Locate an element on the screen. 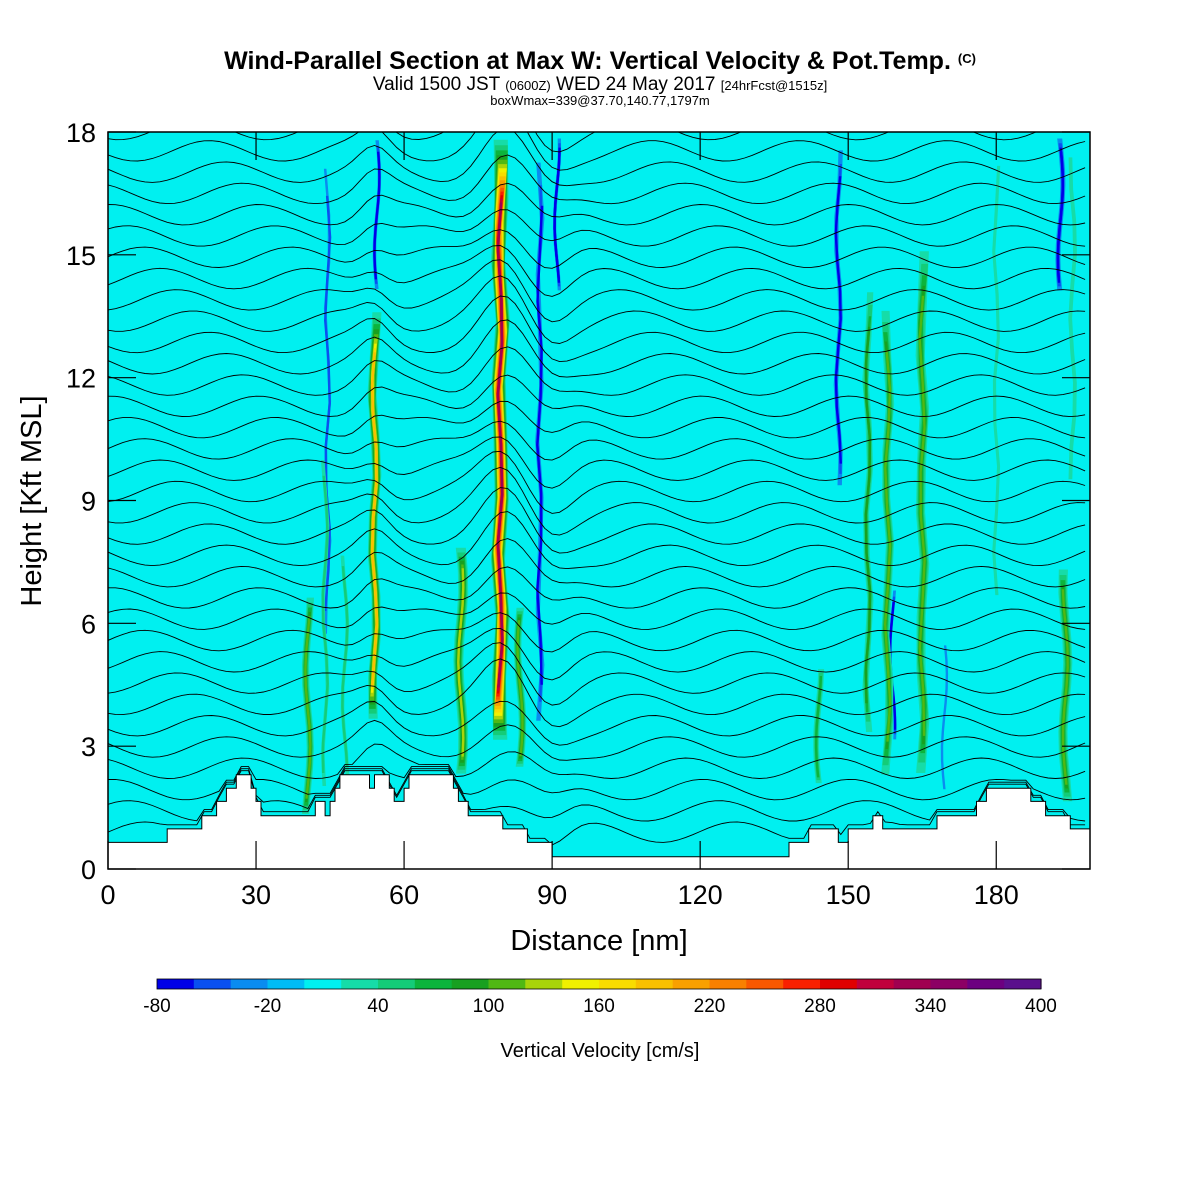 The image size is (1200, 1200). colorbar-label: Vertical Velocity [cm/s] is located at coordinates (600, 1051).